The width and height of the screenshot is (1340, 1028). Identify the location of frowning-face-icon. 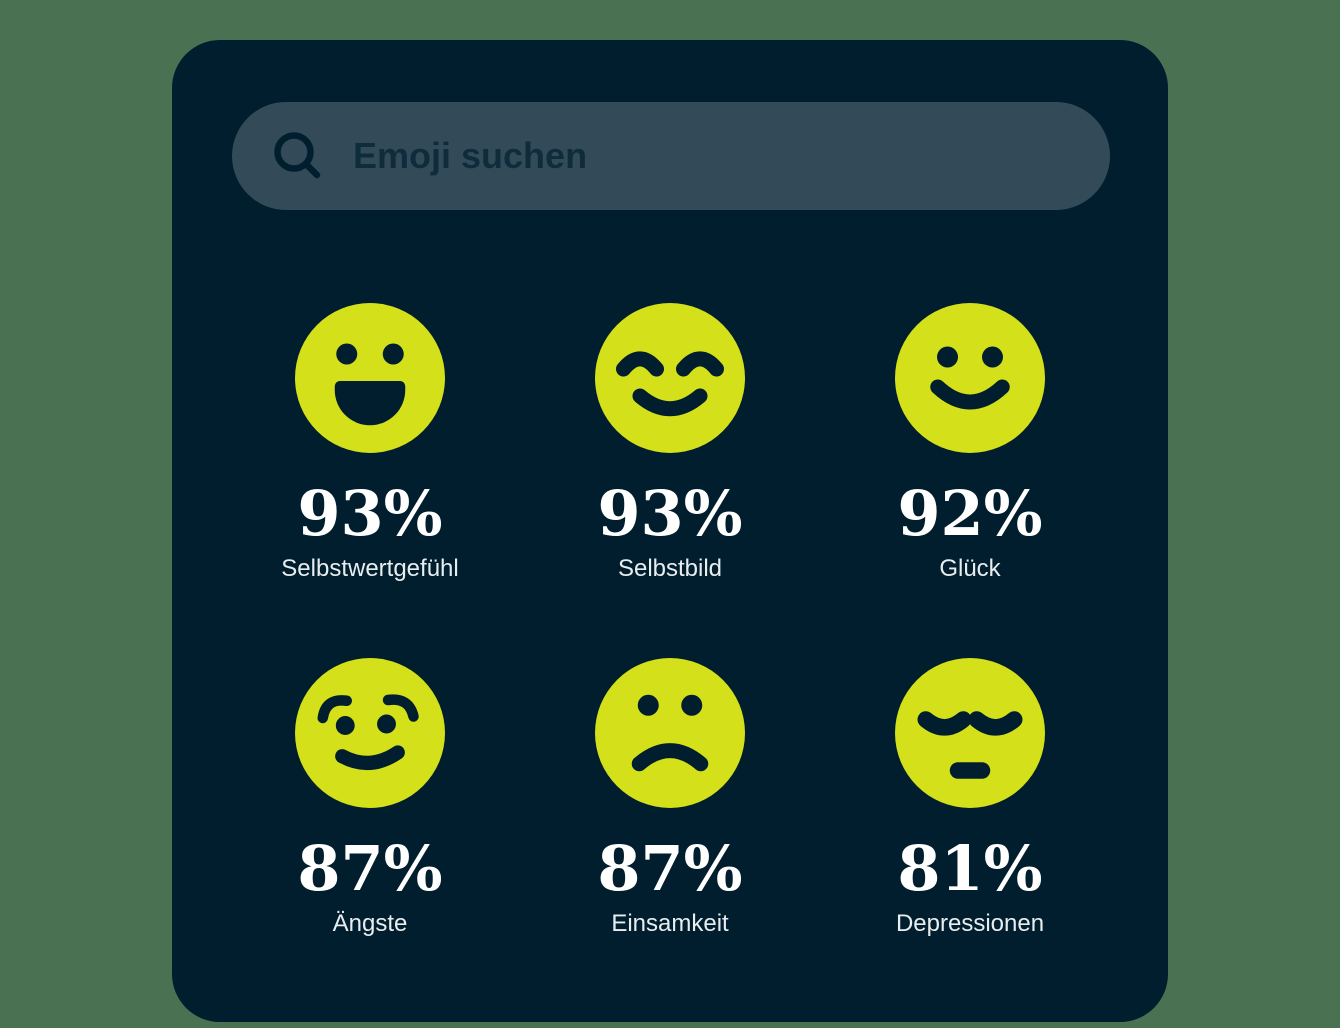
(670, 733).